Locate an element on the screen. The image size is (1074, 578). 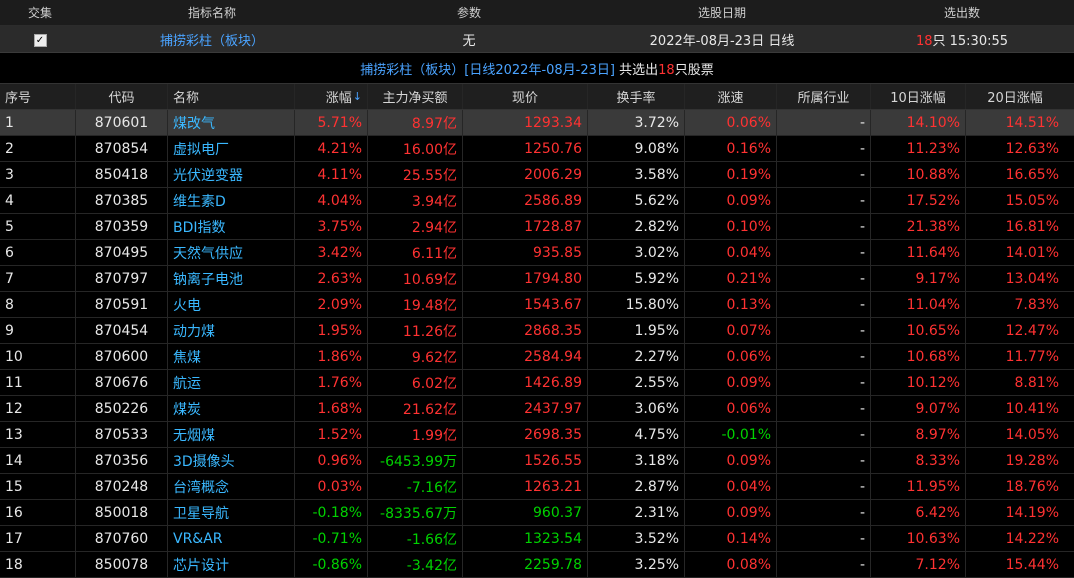
cell-turnover: 3.25% is located at coordinates (636, 564).